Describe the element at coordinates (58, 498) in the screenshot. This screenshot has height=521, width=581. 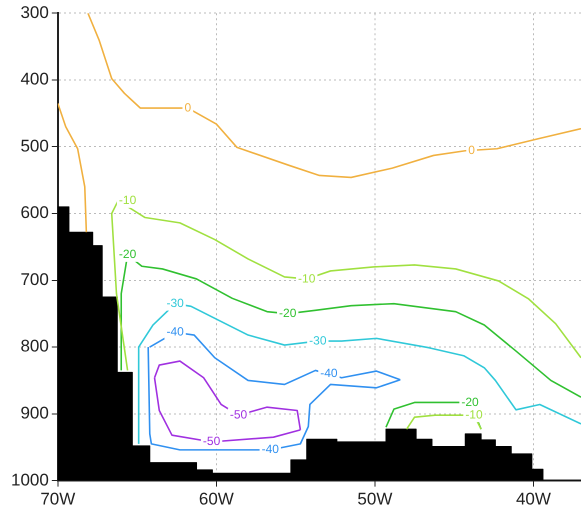
I see `x-tick-label: 70W` at that location.